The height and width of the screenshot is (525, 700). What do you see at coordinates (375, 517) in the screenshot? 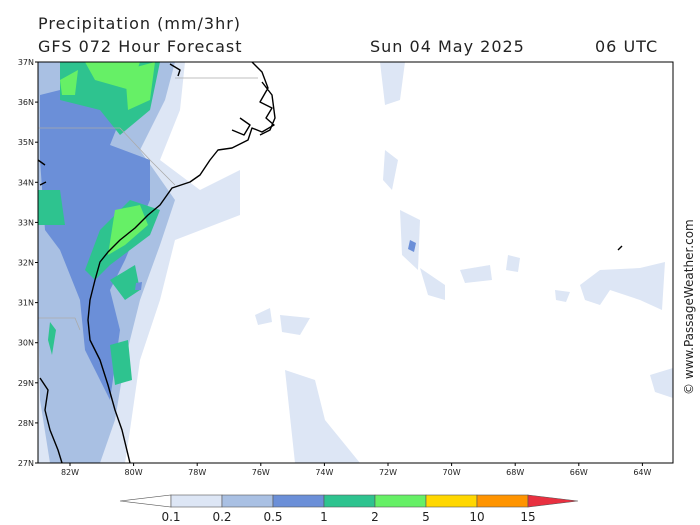
I see `legend-label: 2` at bounding box center [375, 517].